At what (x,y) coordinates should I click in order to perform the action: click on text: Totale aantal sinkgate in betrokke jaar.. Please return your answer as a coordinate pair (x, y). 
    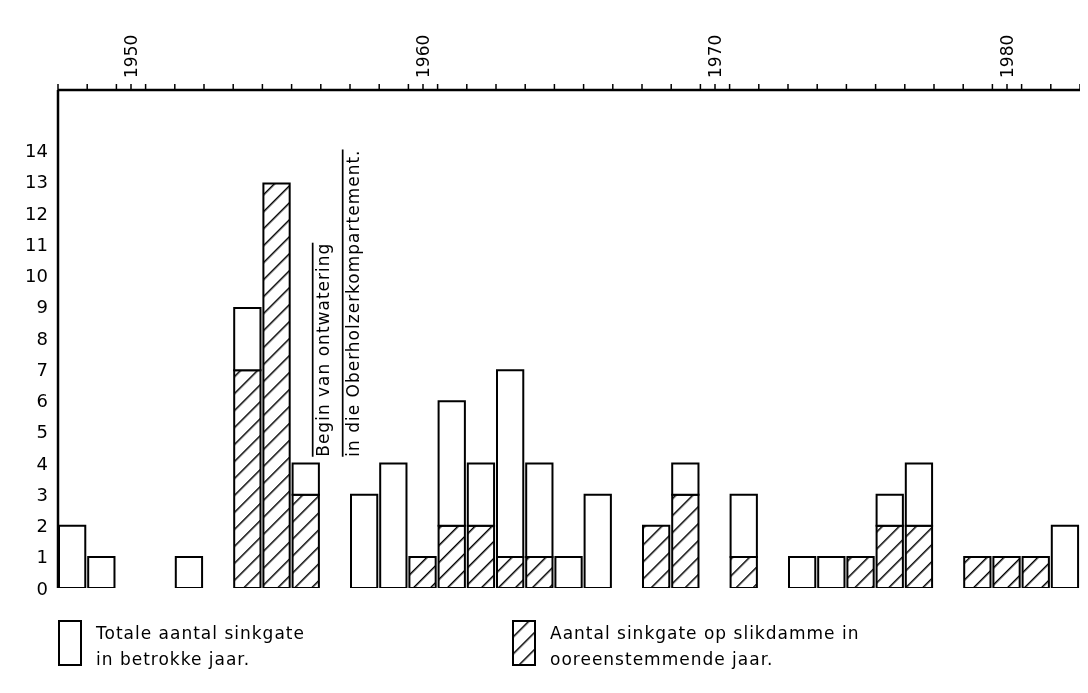
    Looking at the image, I should click on (201, 646).